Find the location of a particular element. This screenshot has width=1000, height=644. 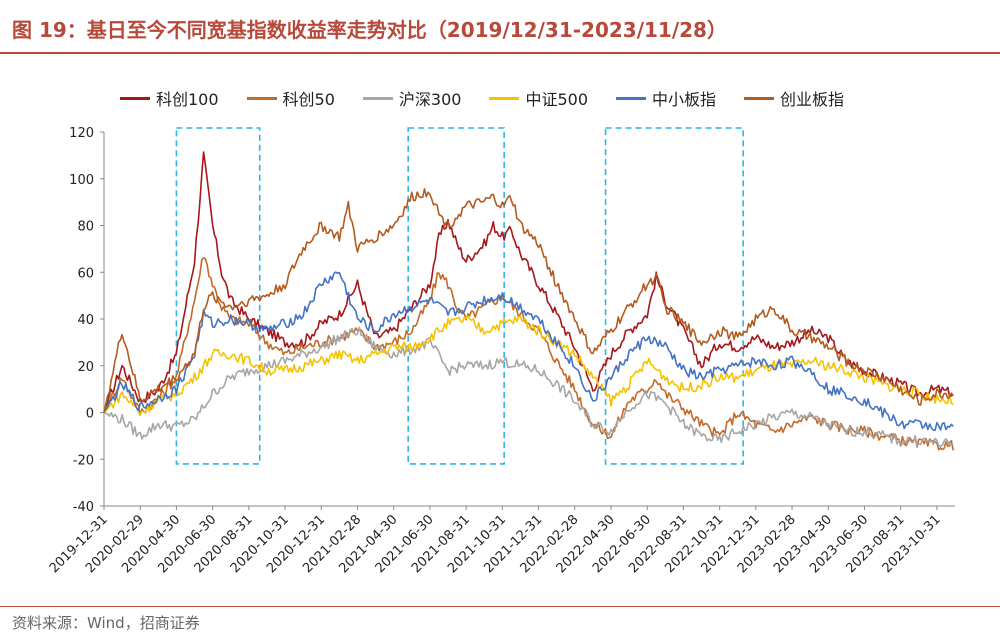

legend-label: 创业板指 is located at coordinates (812, 99).